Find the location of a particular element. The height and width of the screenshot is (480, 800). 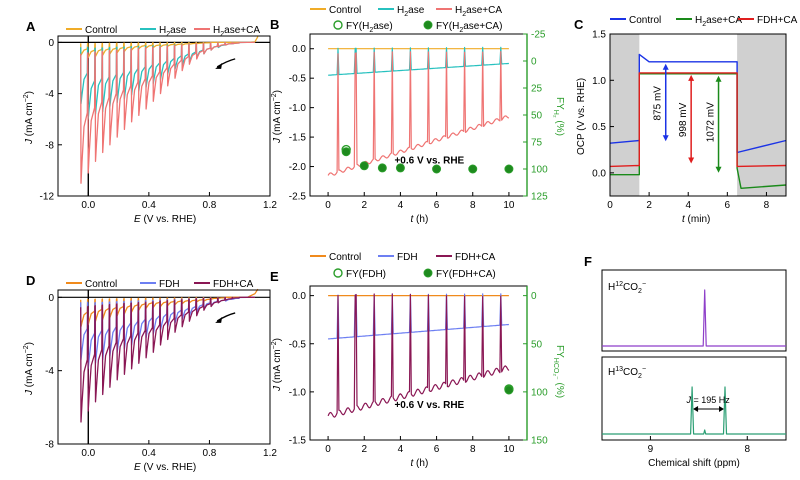

panel-b-y-tick-label: -2.5 is located at coordinates (298, 197).